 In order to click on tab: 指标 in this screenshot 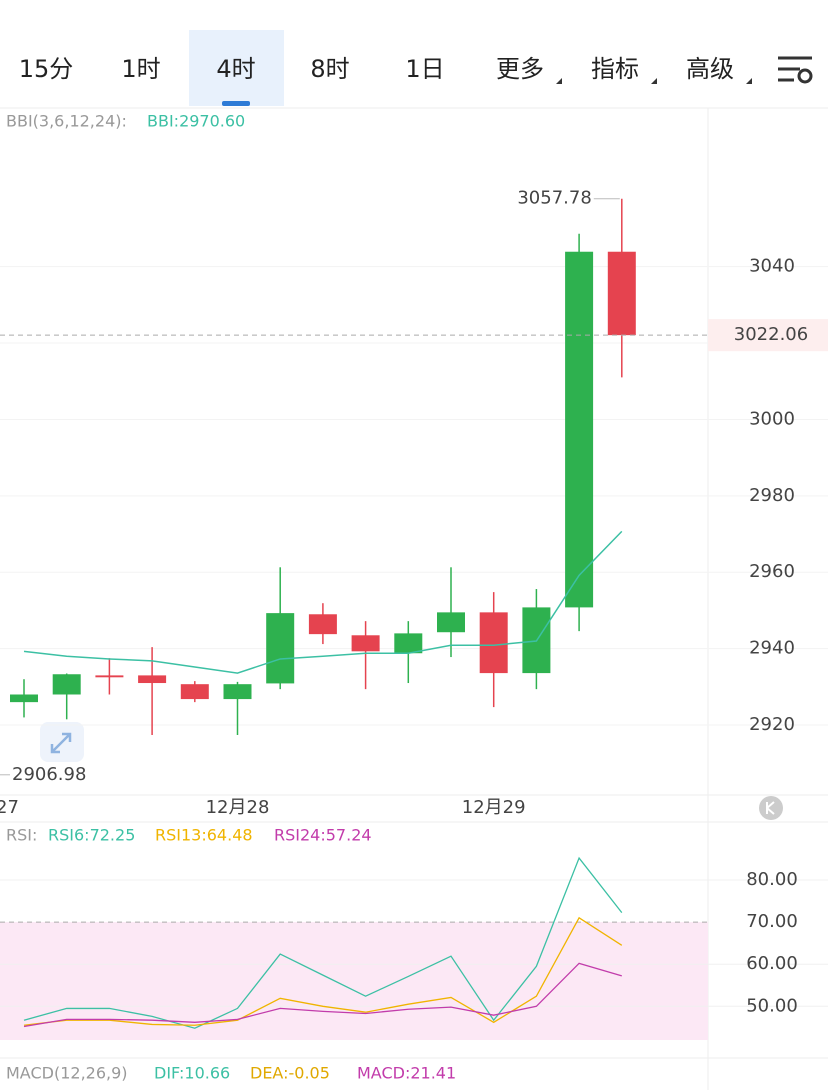, I will do `click(615, 69)`.